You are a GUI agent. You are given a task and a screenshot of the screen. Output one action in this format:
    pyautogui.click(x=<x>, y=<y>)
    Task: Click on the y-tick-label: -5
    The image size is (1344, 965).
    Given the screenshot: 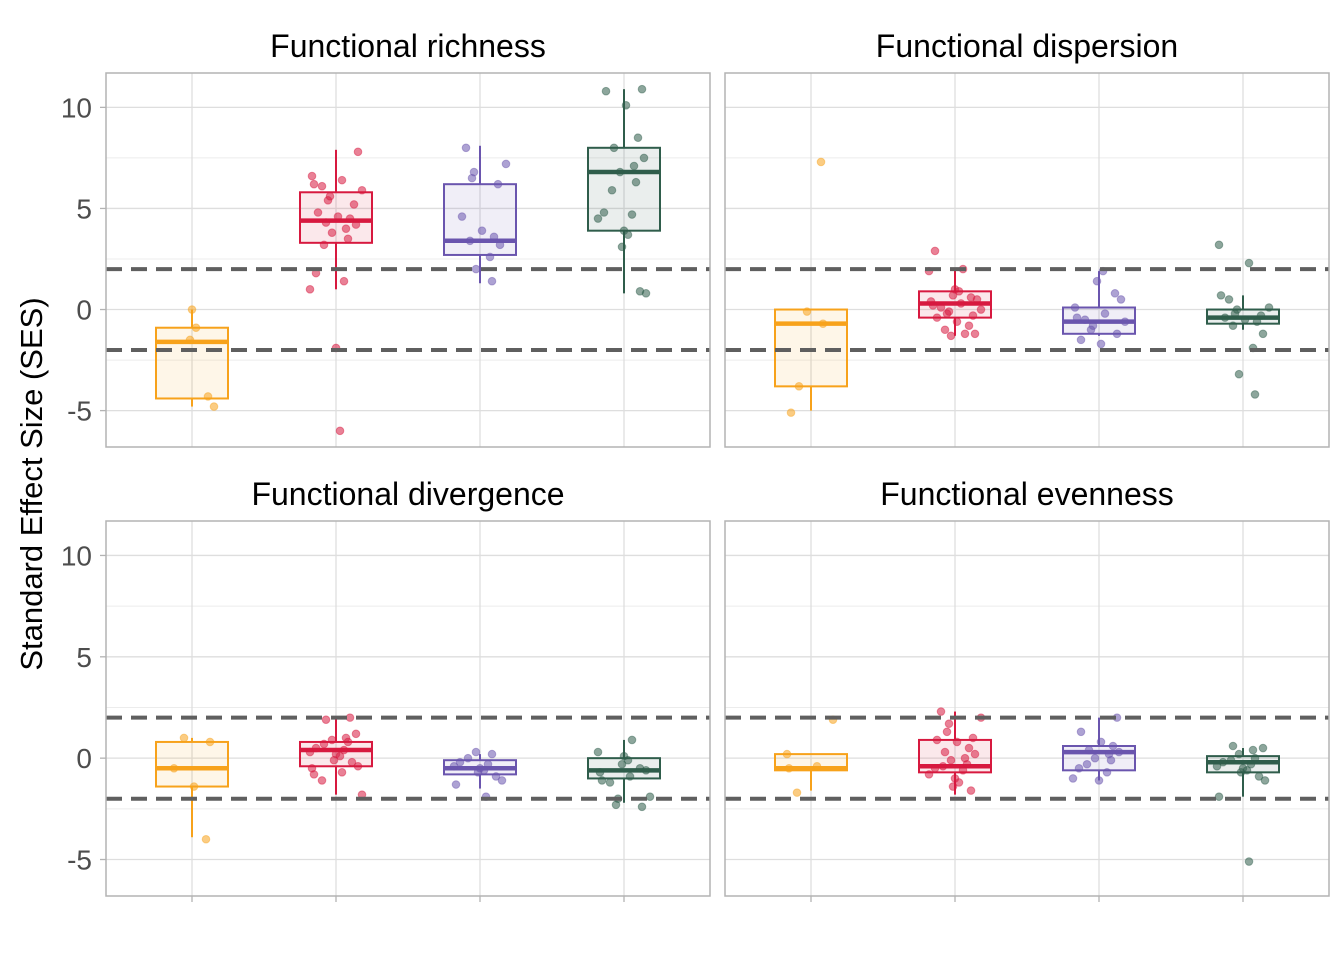 What is the action you would take?
    pyautogui.click(x=79, y=411)
    